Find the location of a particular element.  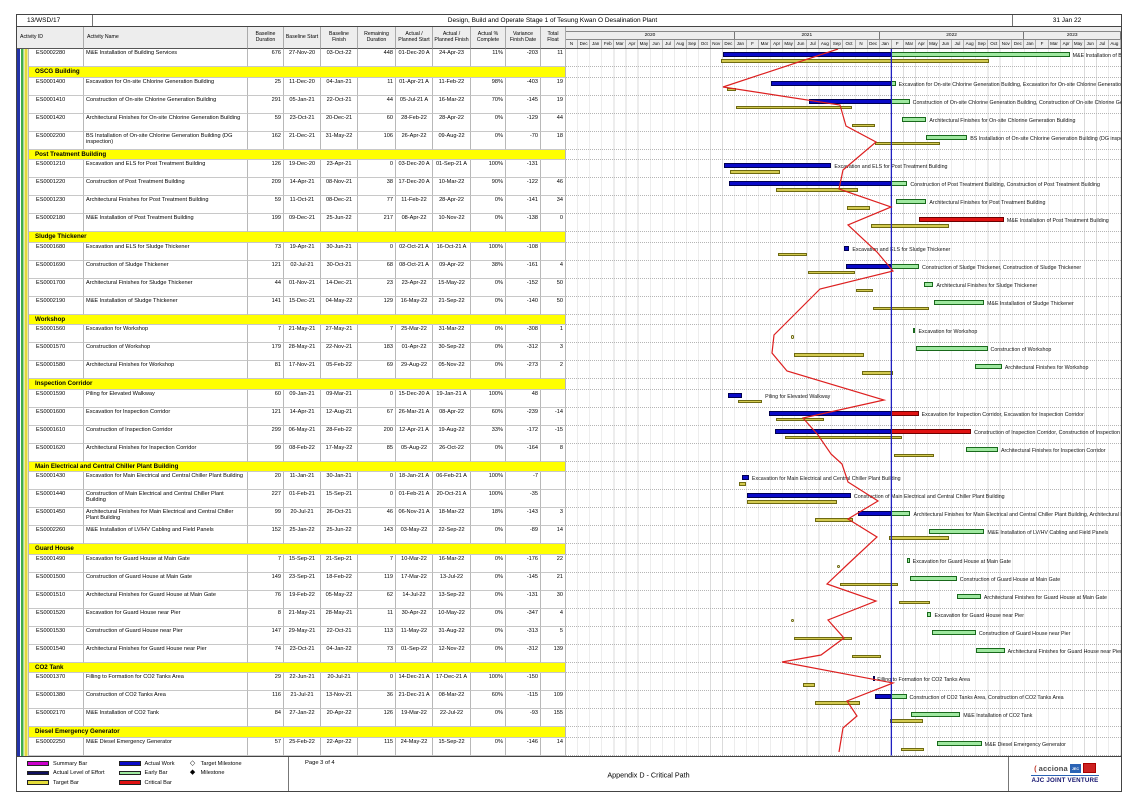

variance-finish-date: -131 is located at coordinates (523, 169).